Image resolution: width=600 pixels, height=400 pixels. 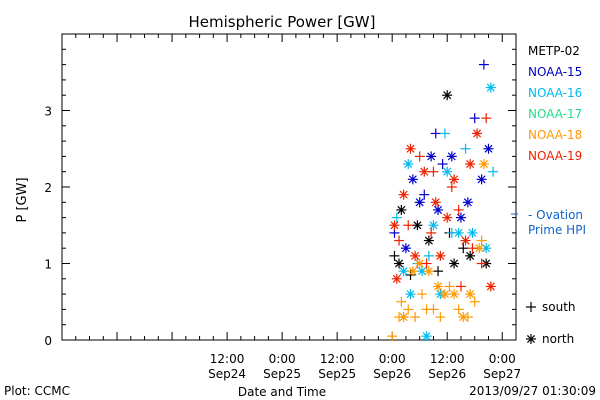 I want to click on x-tick-date: Sep27, so click(x=502, y=374).